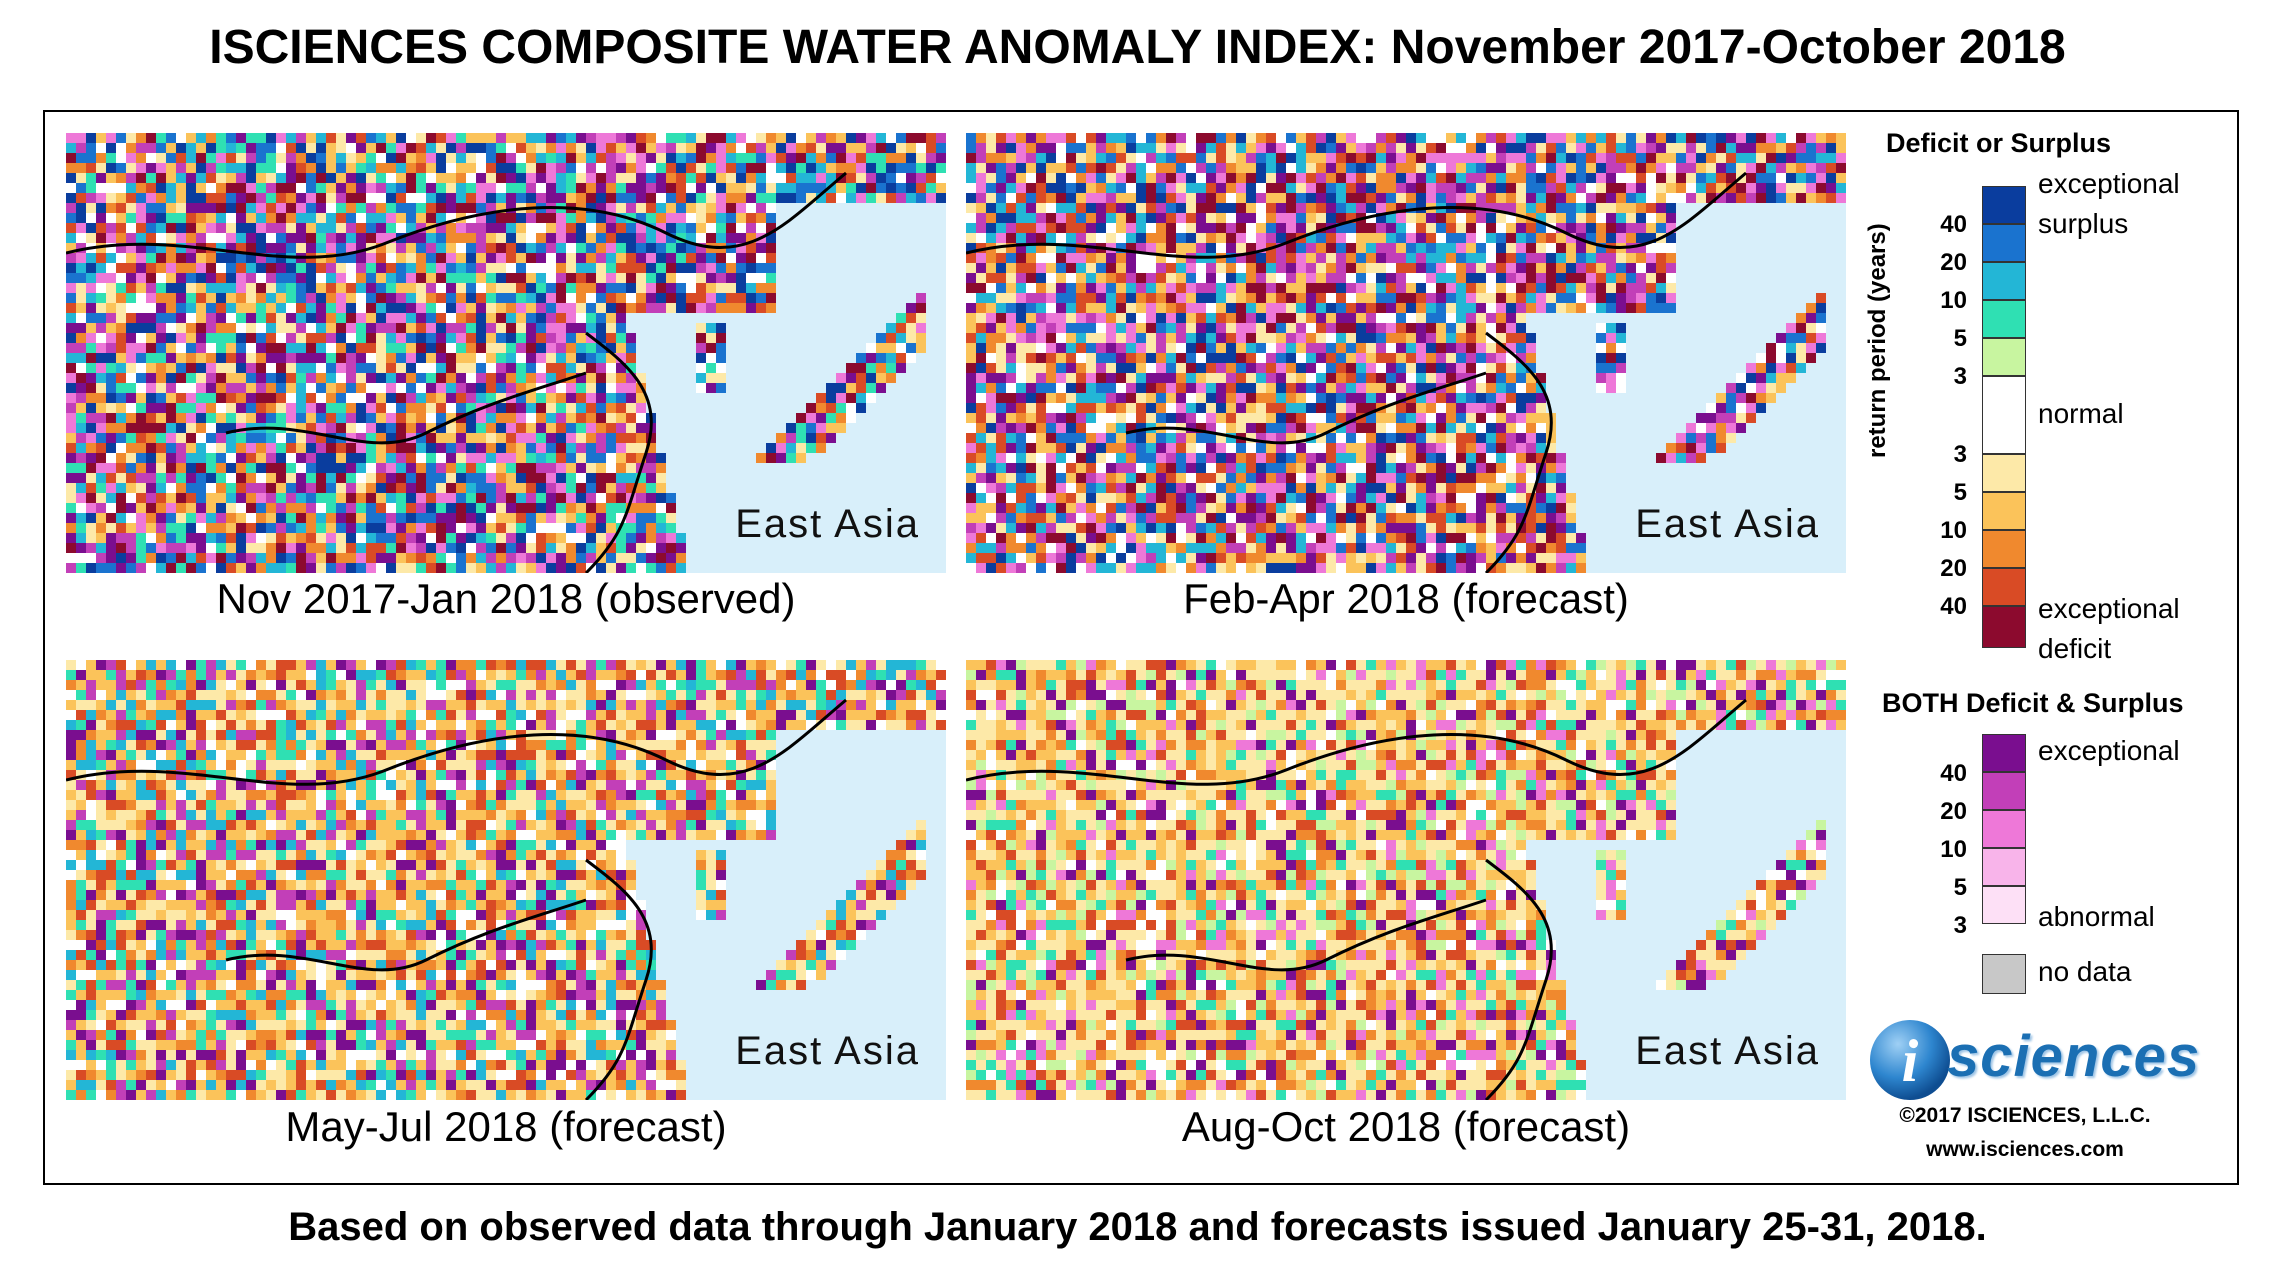 The height and width of the screenshot is (1269, 2275). Describe the element at coordinates (2004, 415) in the screenshot. I see `swatch-normal` at that location.